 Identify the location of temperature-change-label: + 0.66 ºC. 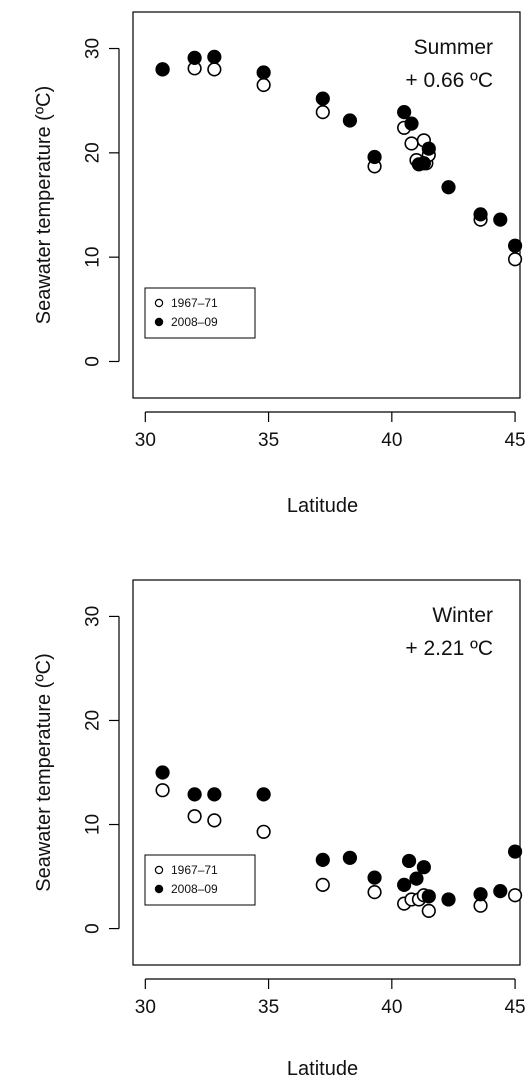
(449, 80).